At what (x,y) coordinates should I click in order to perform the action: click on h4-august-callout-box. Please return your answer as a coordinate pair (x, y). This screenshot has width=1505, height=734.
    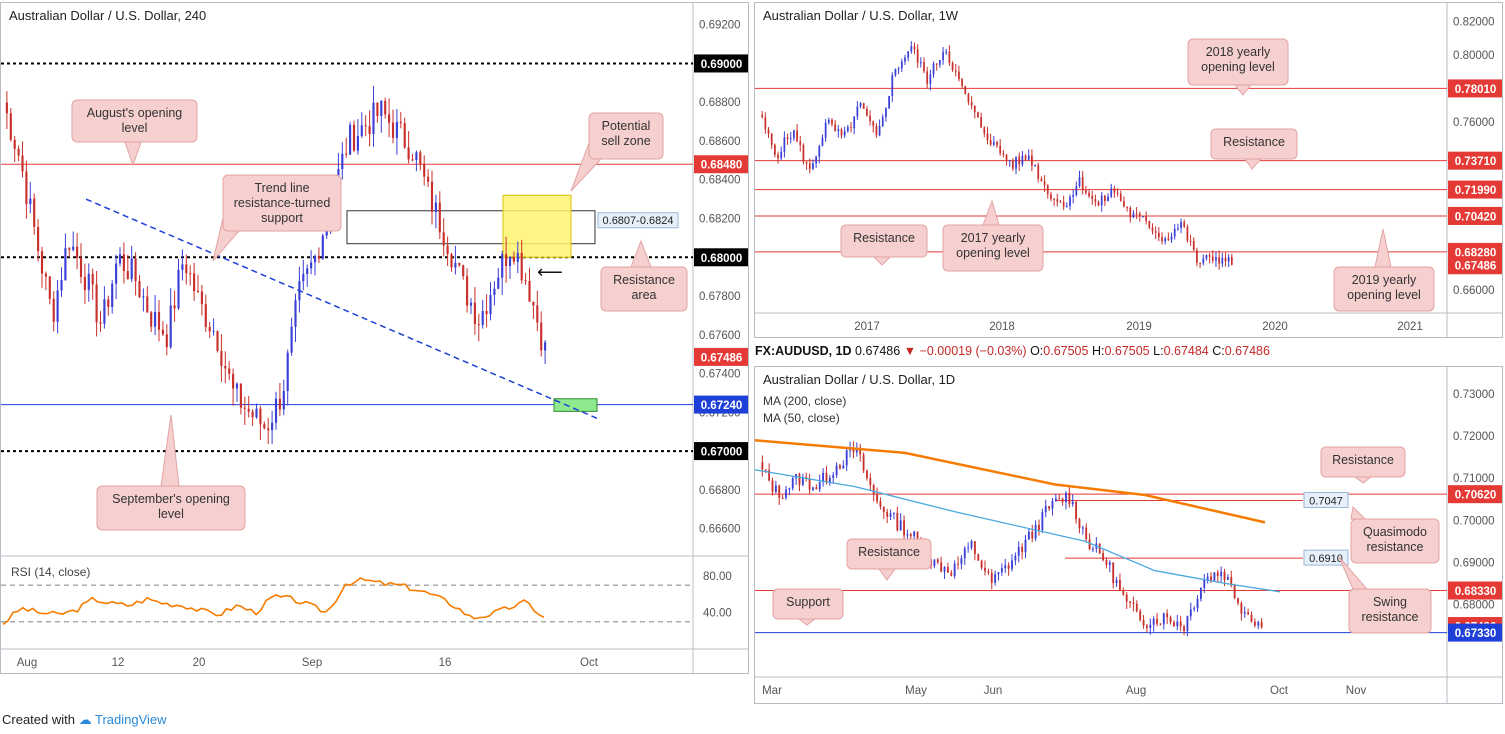
    Looking at the image, I should click on (134, 121).